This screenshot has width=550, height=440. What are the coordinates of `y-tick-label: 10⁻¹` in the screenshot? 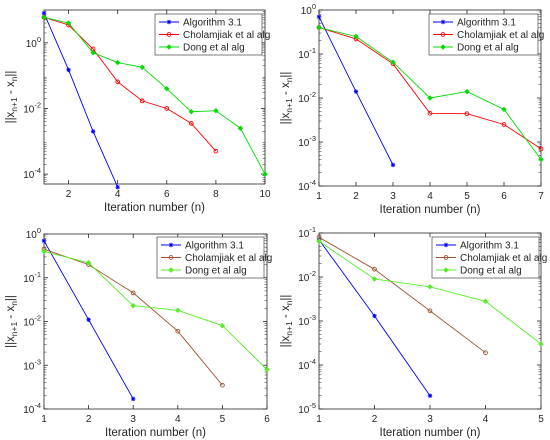 It's located at (32, 277).